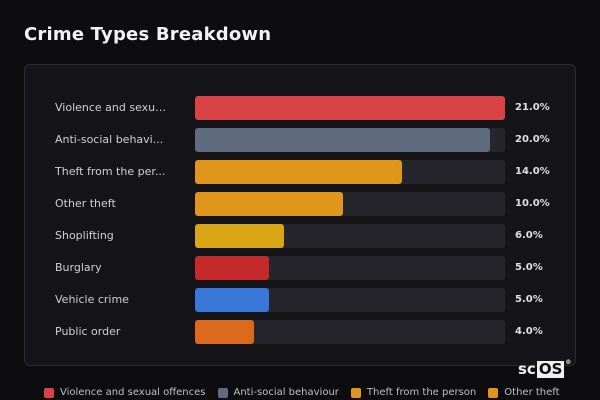  Describe the element at coordinates (550, 368) in the screenshot. I see `logo-box-text: OS` at that location.